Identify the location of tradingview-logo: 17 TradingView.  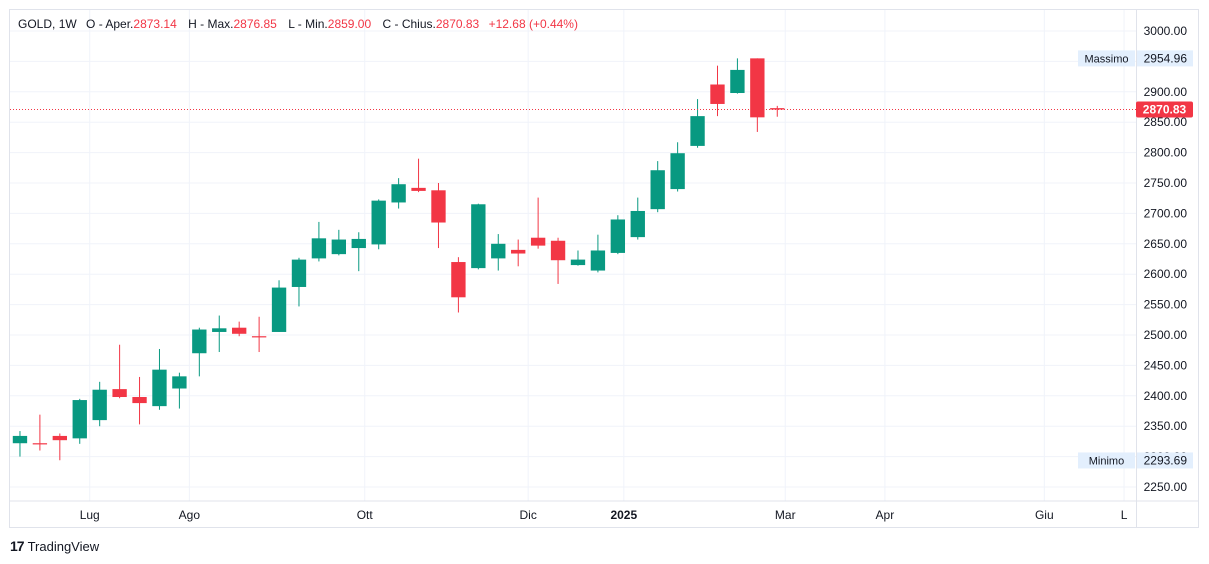
(54, 546).